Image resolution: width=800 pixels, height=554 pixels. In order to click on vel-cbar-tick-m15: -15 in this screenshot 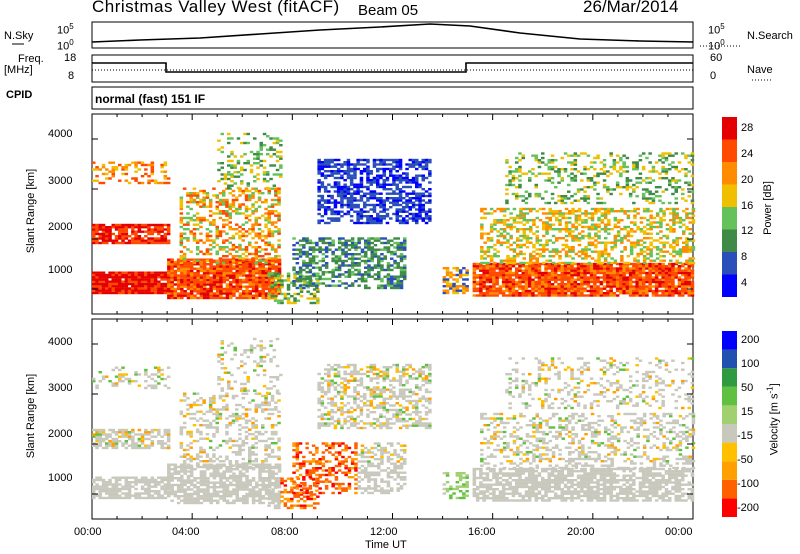, I will do `click(745, 436)`.